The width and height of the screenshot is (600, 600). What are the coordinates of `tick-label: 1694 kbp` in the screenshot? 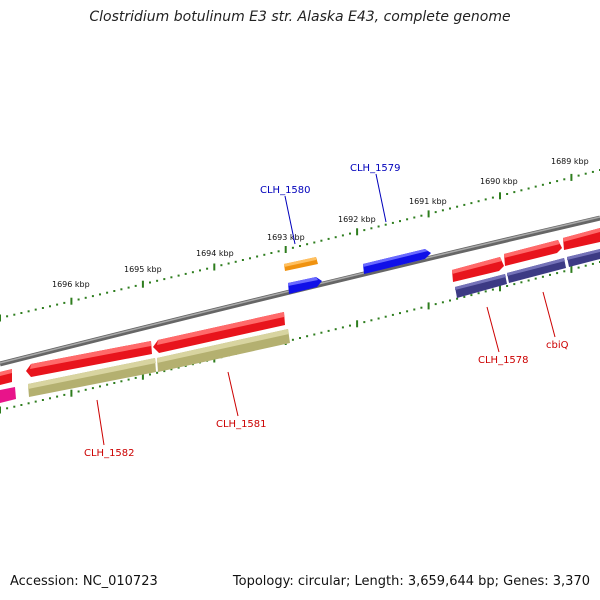 It's located at (215, 253).